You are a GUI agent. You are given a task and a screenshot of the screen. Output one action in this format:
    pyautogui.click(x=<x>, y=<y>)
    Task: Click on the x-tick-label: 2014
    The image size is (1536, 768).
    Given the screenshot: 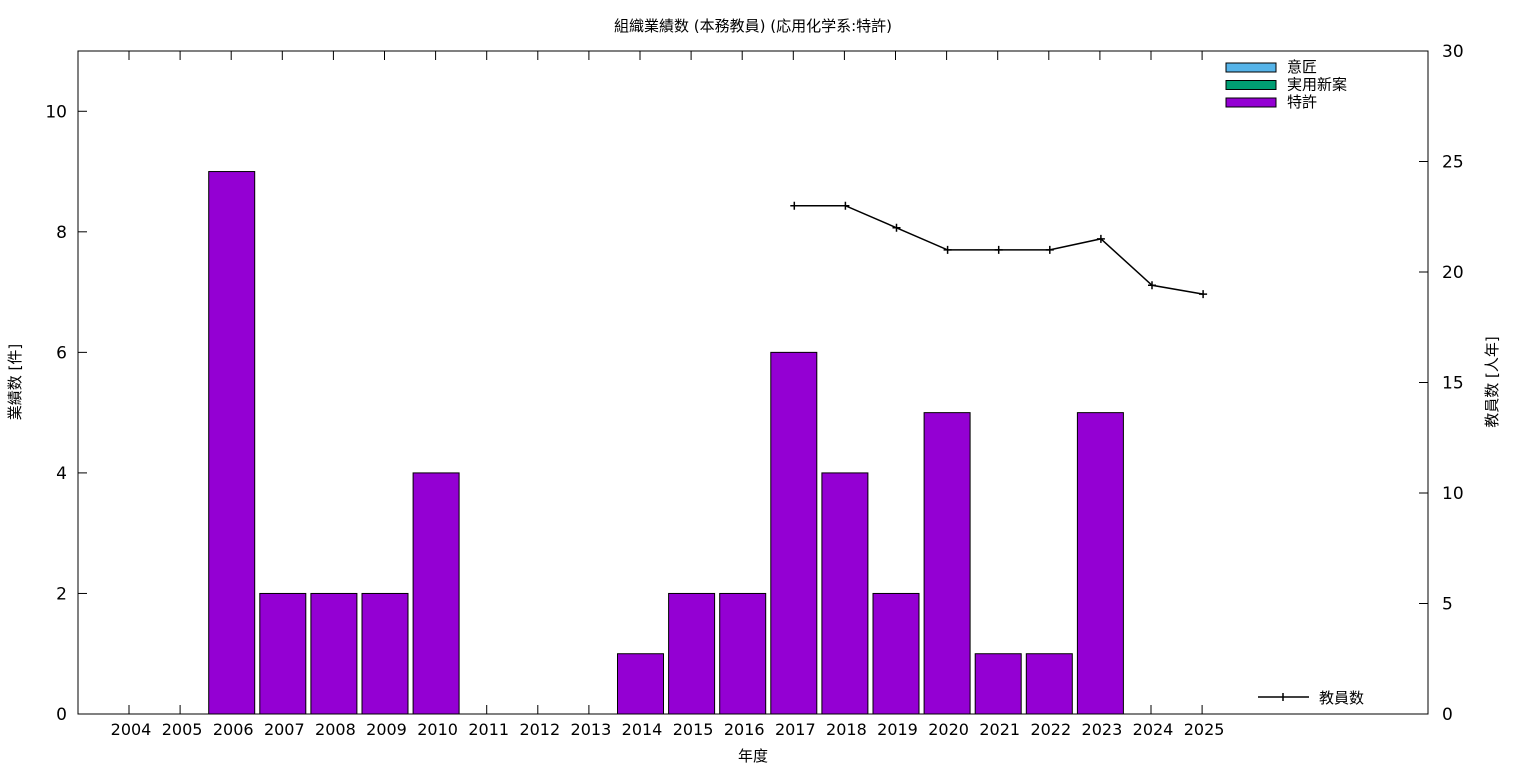 What is the action you would take?
    pyautogui.click(x=642, y=729)
    